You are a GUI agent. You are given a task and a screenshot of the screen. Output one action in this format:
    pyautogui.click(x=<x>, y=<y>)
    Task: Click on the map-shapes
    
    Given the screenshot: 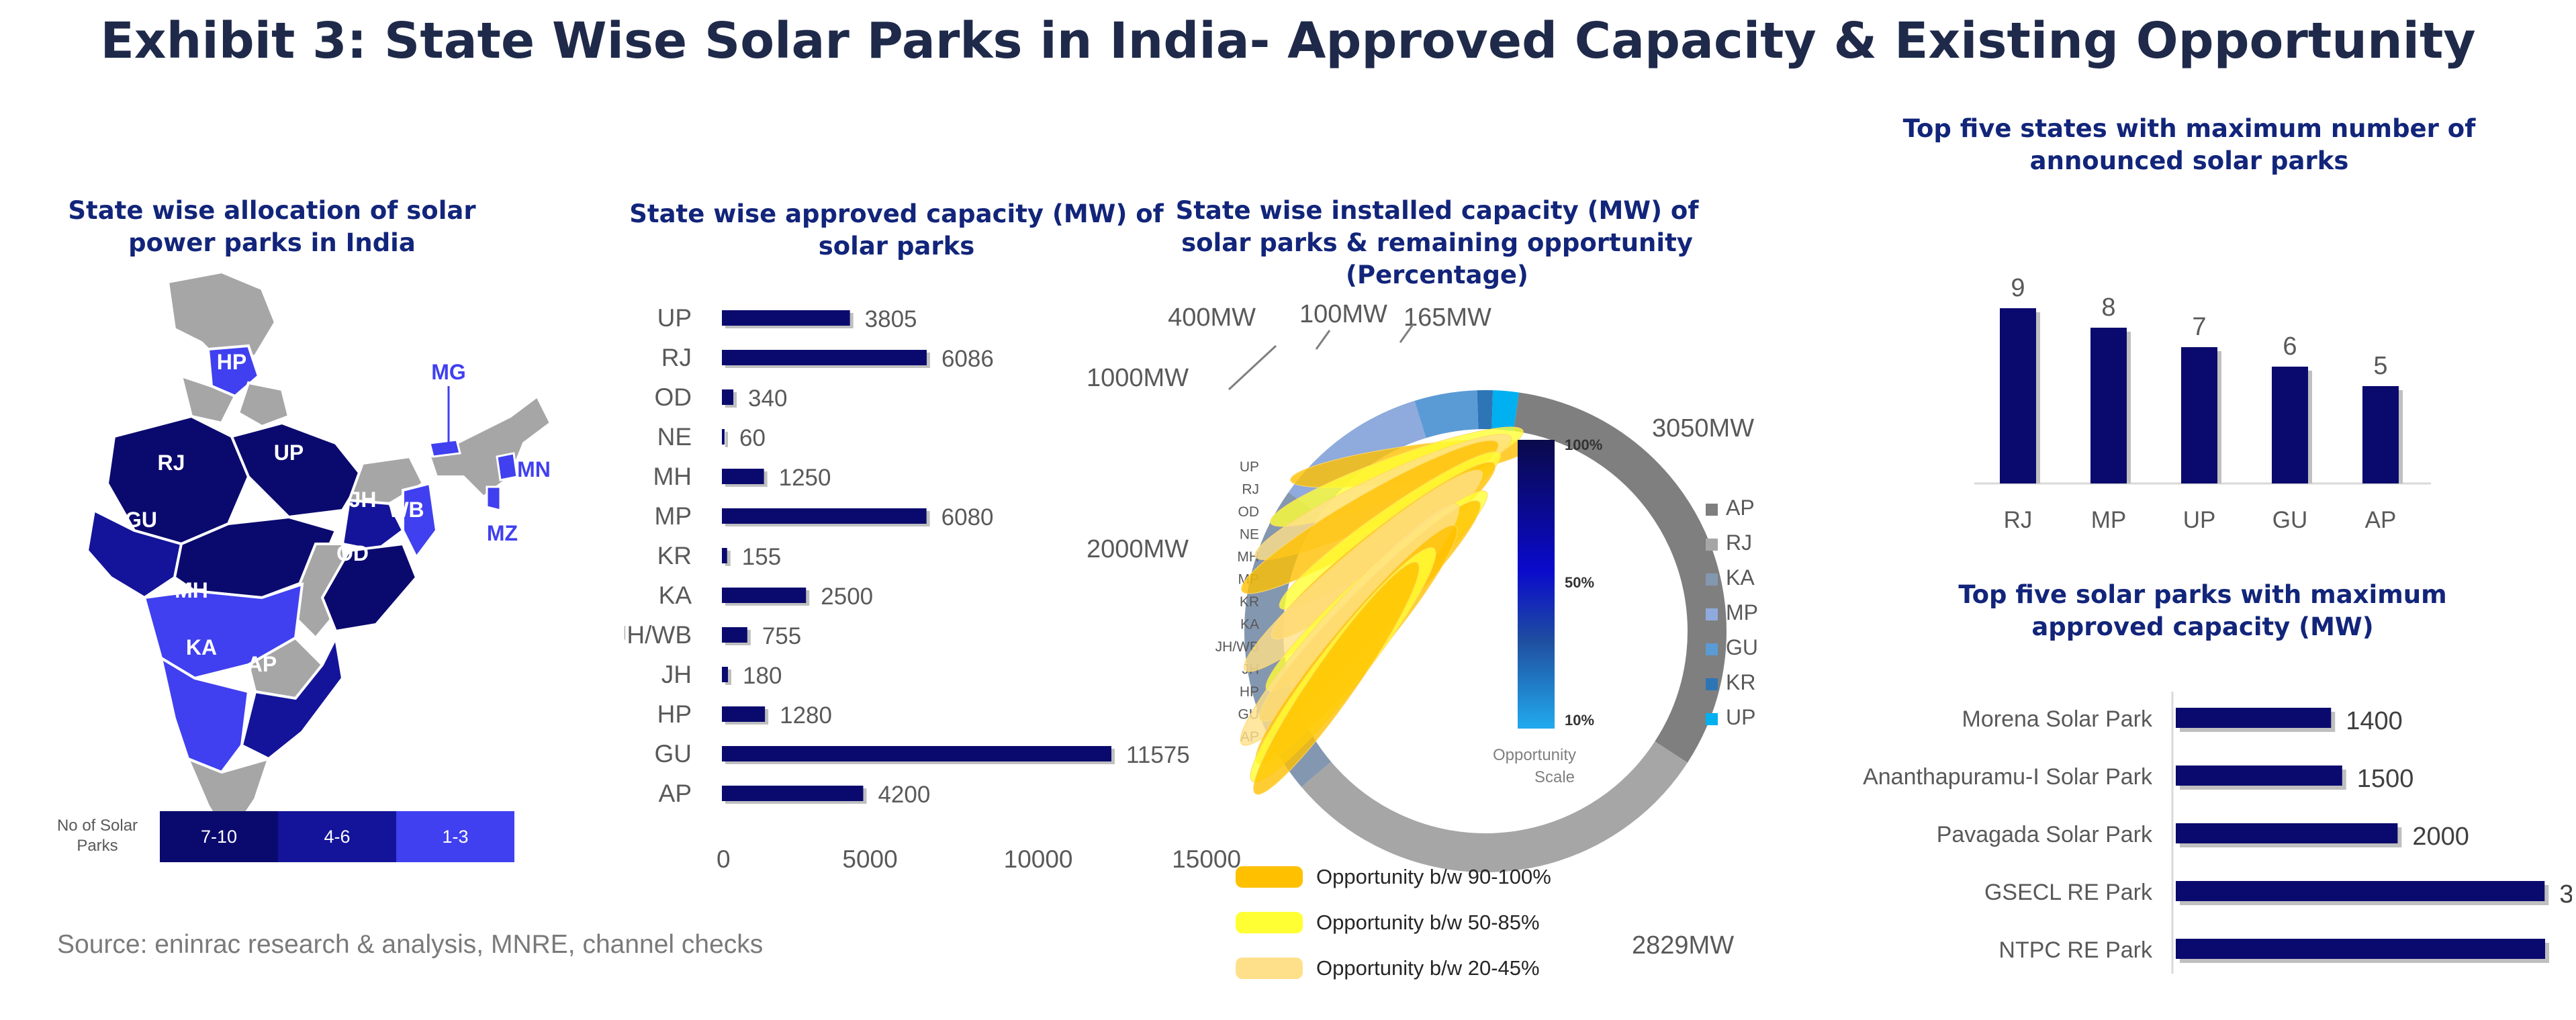 What is the action you would take?
    pyautogui.click(x=319, y=556)
    